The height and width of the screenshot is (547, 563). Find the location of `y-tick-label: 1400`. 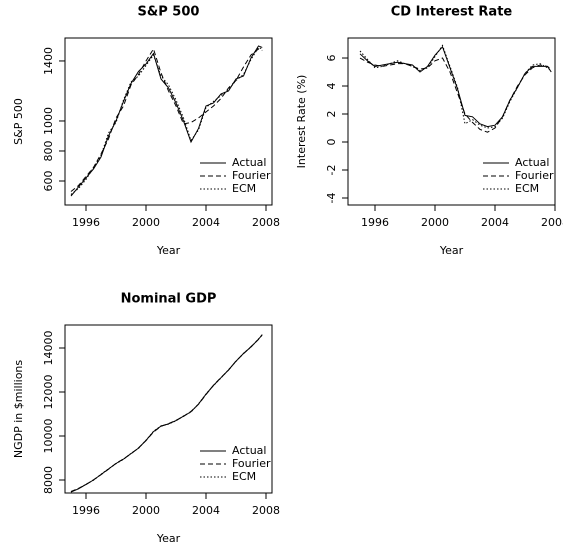

y-tick-label: 1400 is located at coordinates (48, 61).